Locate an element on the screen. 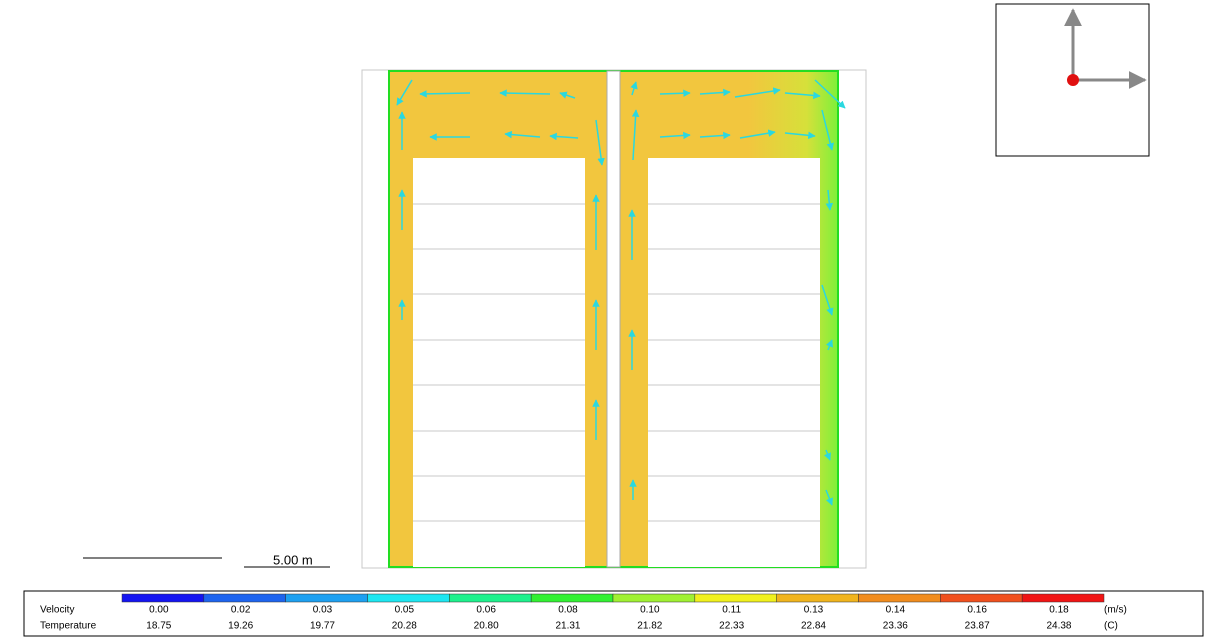 This screenshot has width=1227, height=643. velocity-value: 0.08 is located at coordinates (568, 610).